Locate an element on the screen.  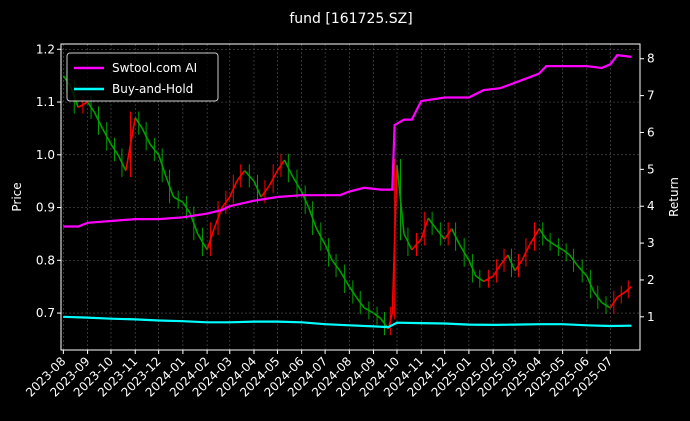
y-tick-label: 1.2 is located at coordinates (45, 49).